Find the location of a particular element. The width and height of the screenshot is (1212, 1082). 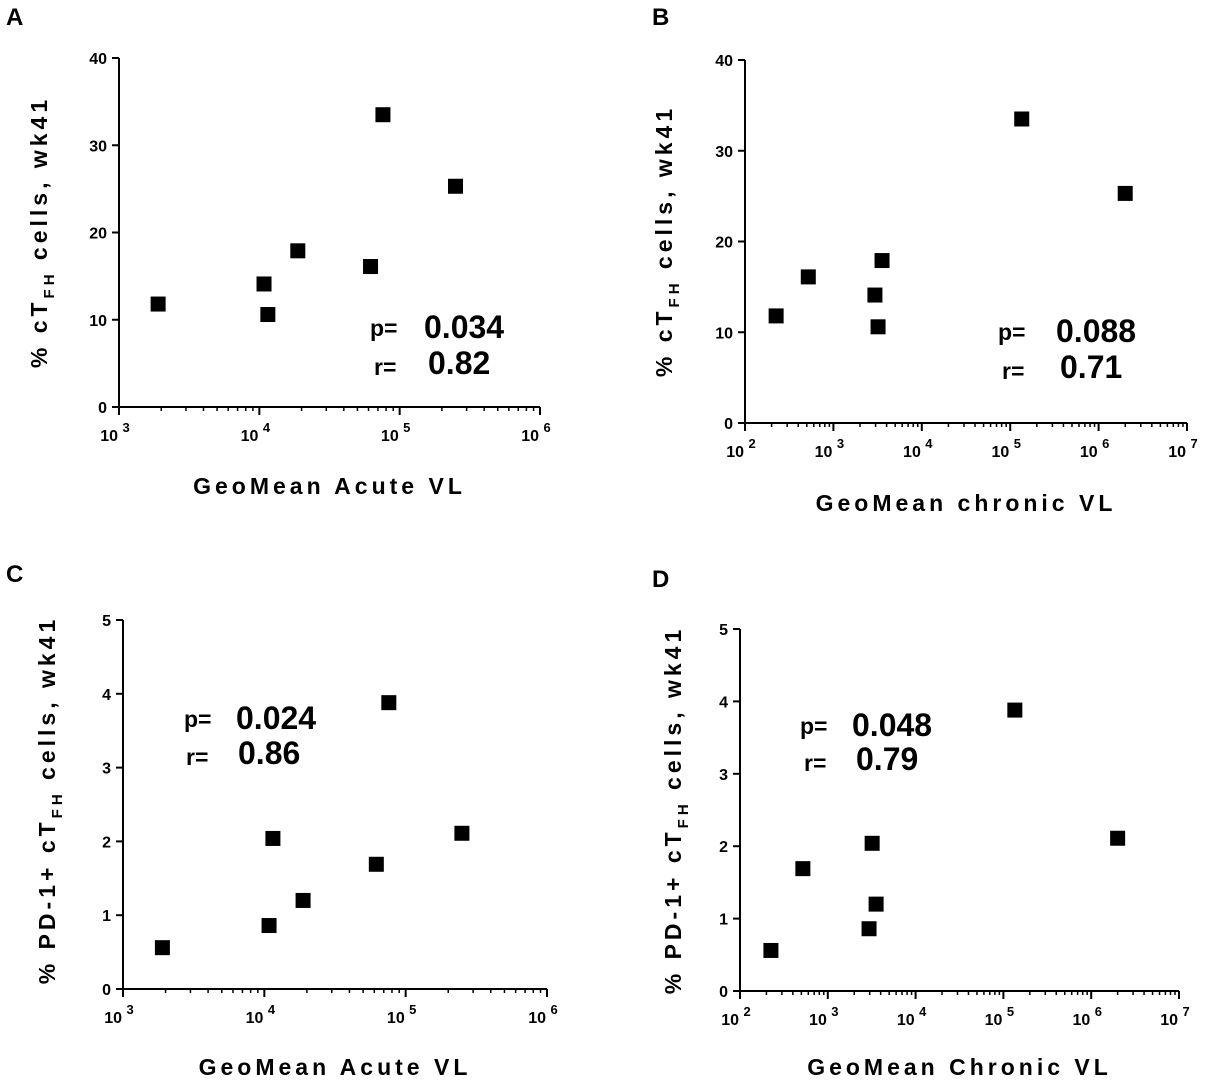

p-value: 0.024 is located at coordinates (276, 718).